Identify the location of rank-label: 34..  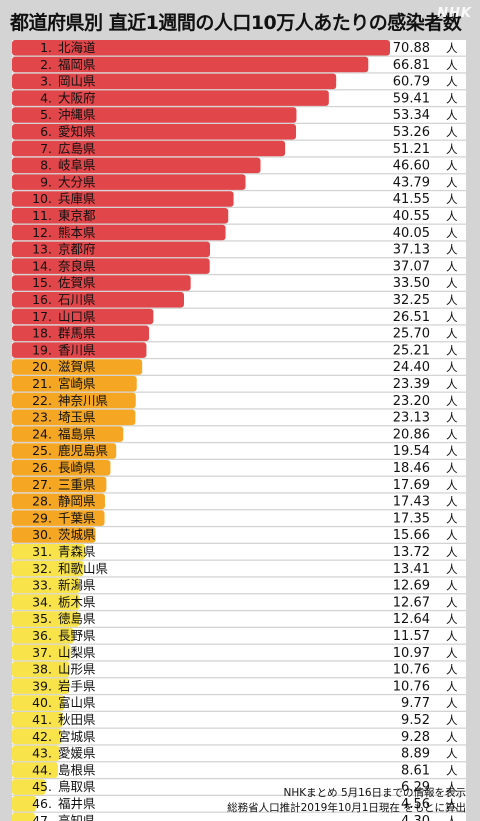
(42, 601).